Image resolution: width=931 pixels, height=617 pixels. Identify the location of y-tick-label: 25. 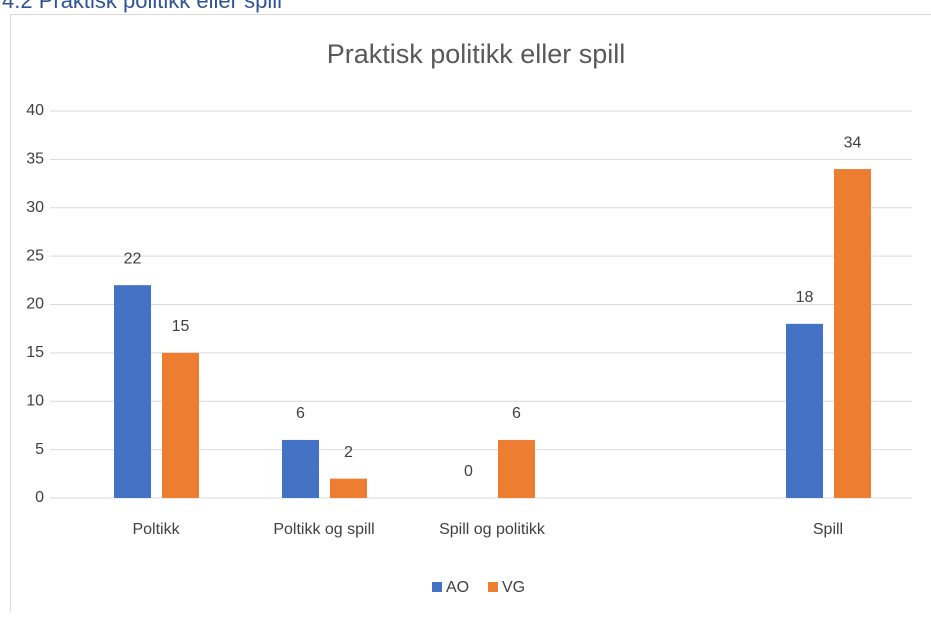
(35, 255).